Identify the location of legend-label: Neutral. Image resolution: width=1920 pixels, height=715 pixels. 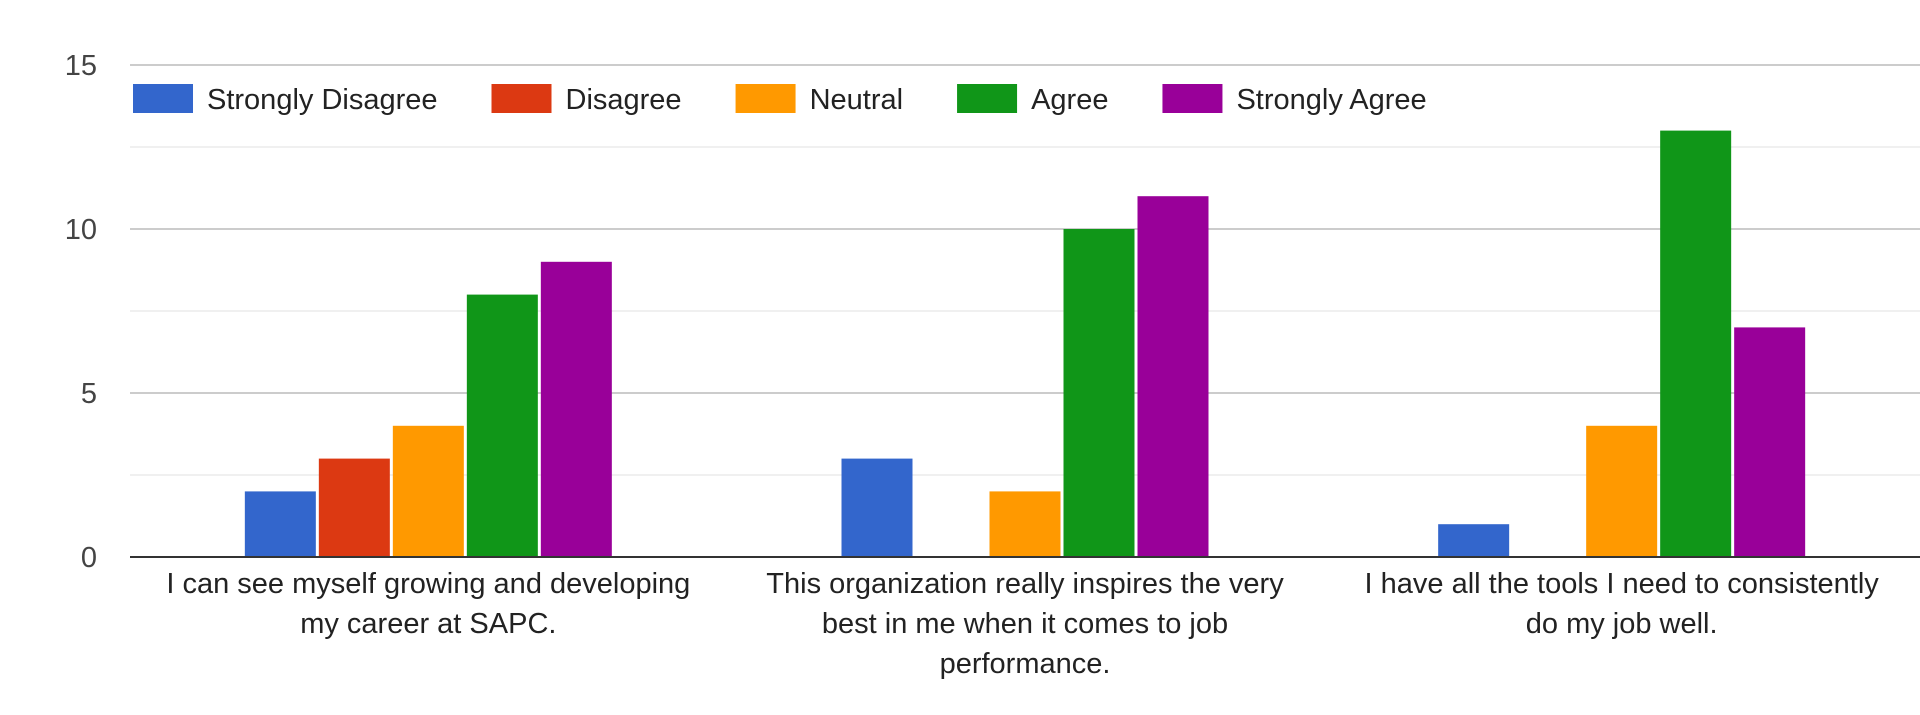
(857, 100).